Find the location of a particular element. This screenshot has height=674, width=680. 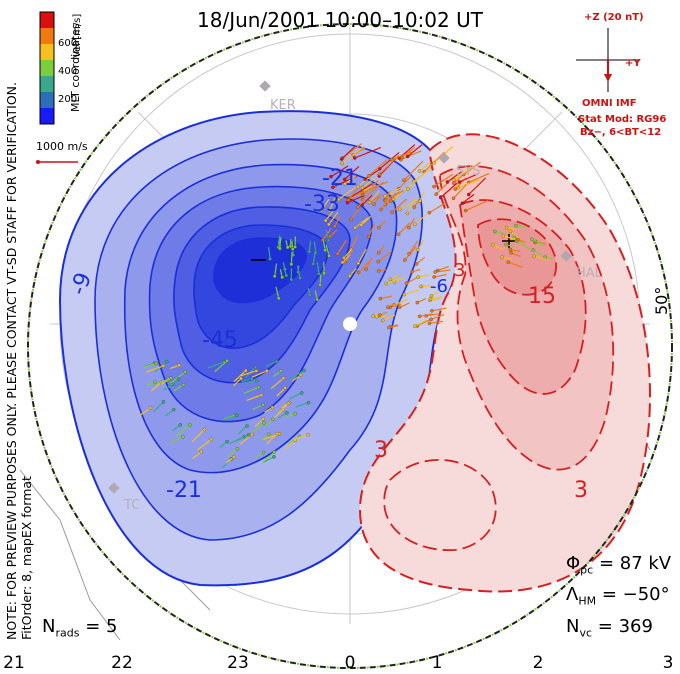

stat-model: Stat Mod: RG96 is located at coordinates (622, 119).